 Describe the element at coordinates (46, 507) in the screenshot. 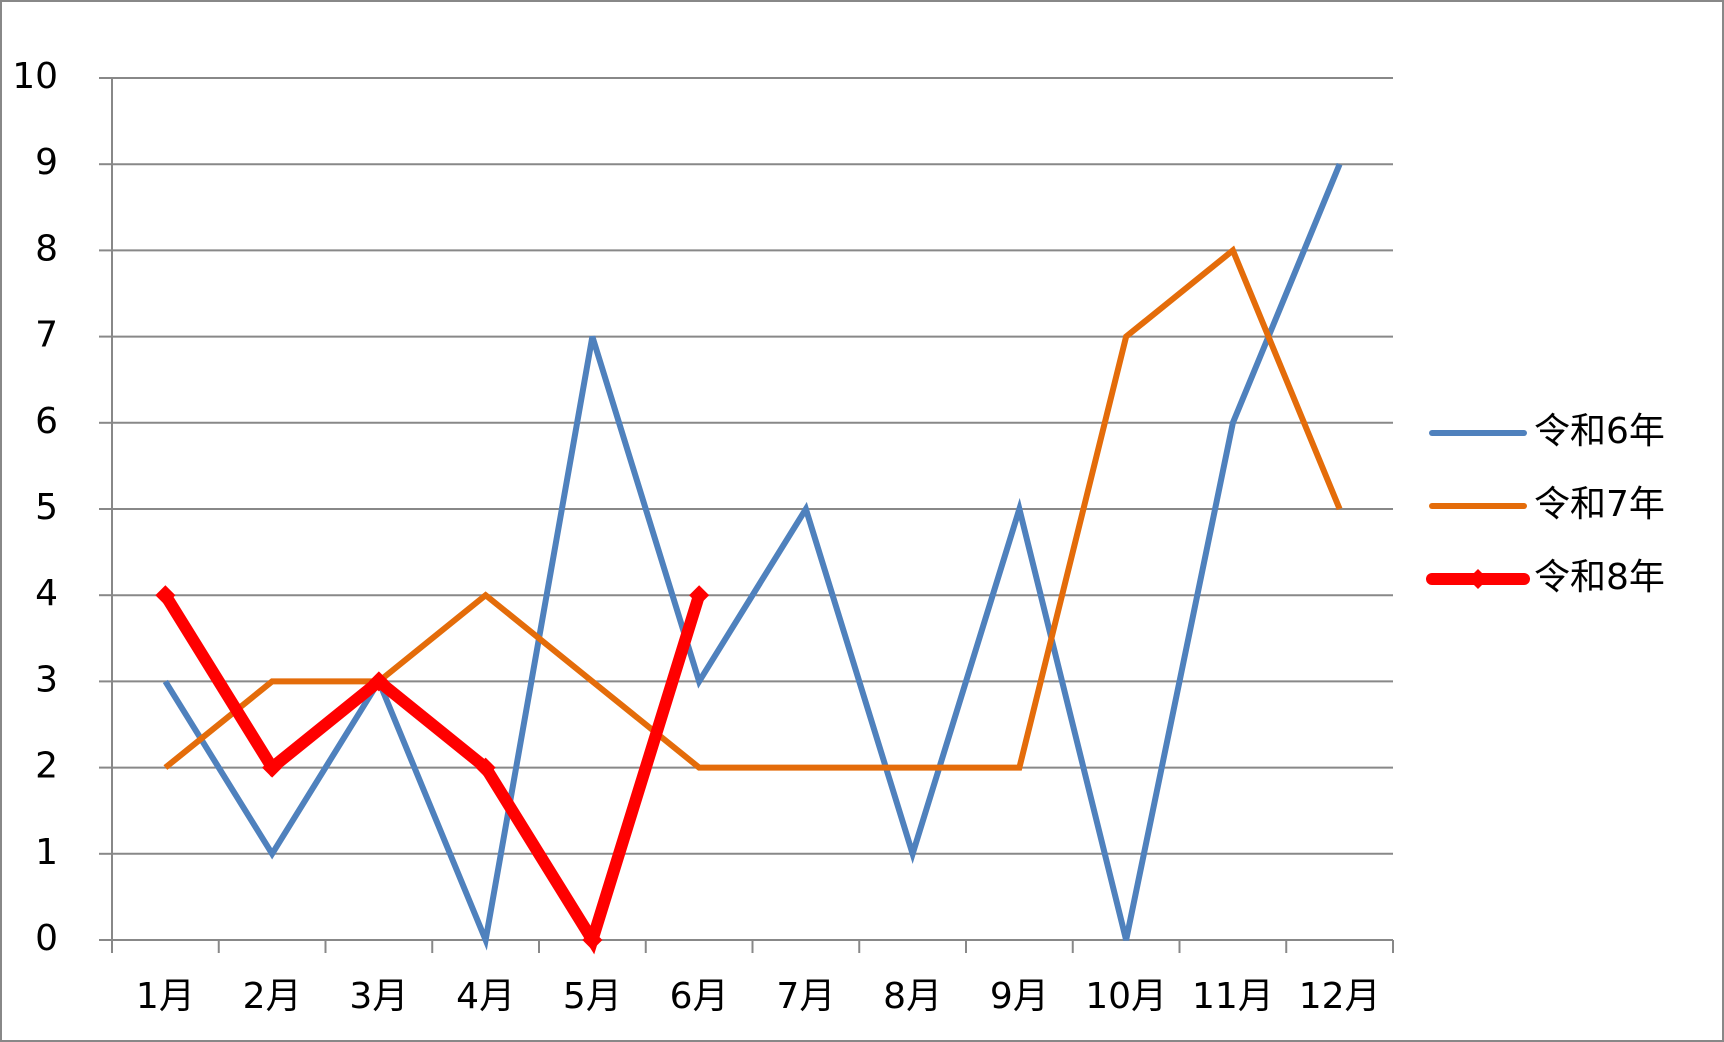

I see `y-tick-label: 5` at that location.